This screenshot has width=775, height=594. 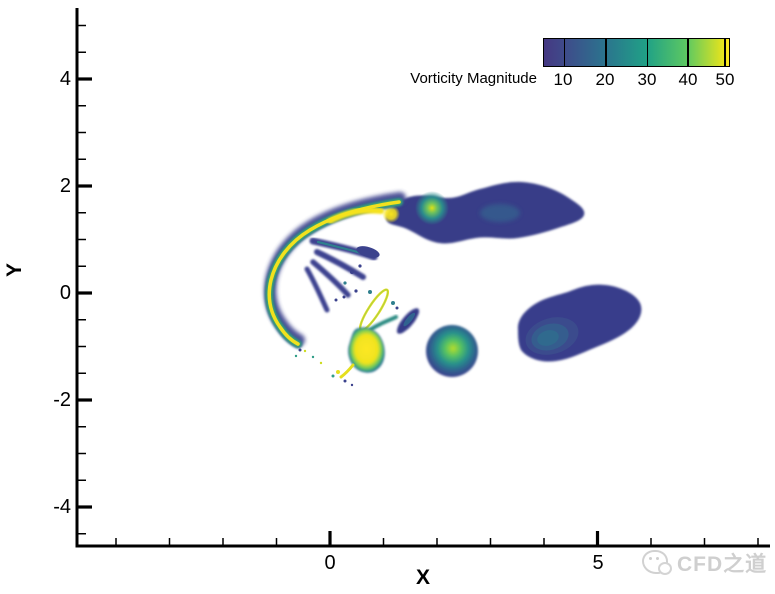 What do you see at coordinates (432, 208) in the screenshot?
I see `band-green-core` at bounding box center [432, 208].